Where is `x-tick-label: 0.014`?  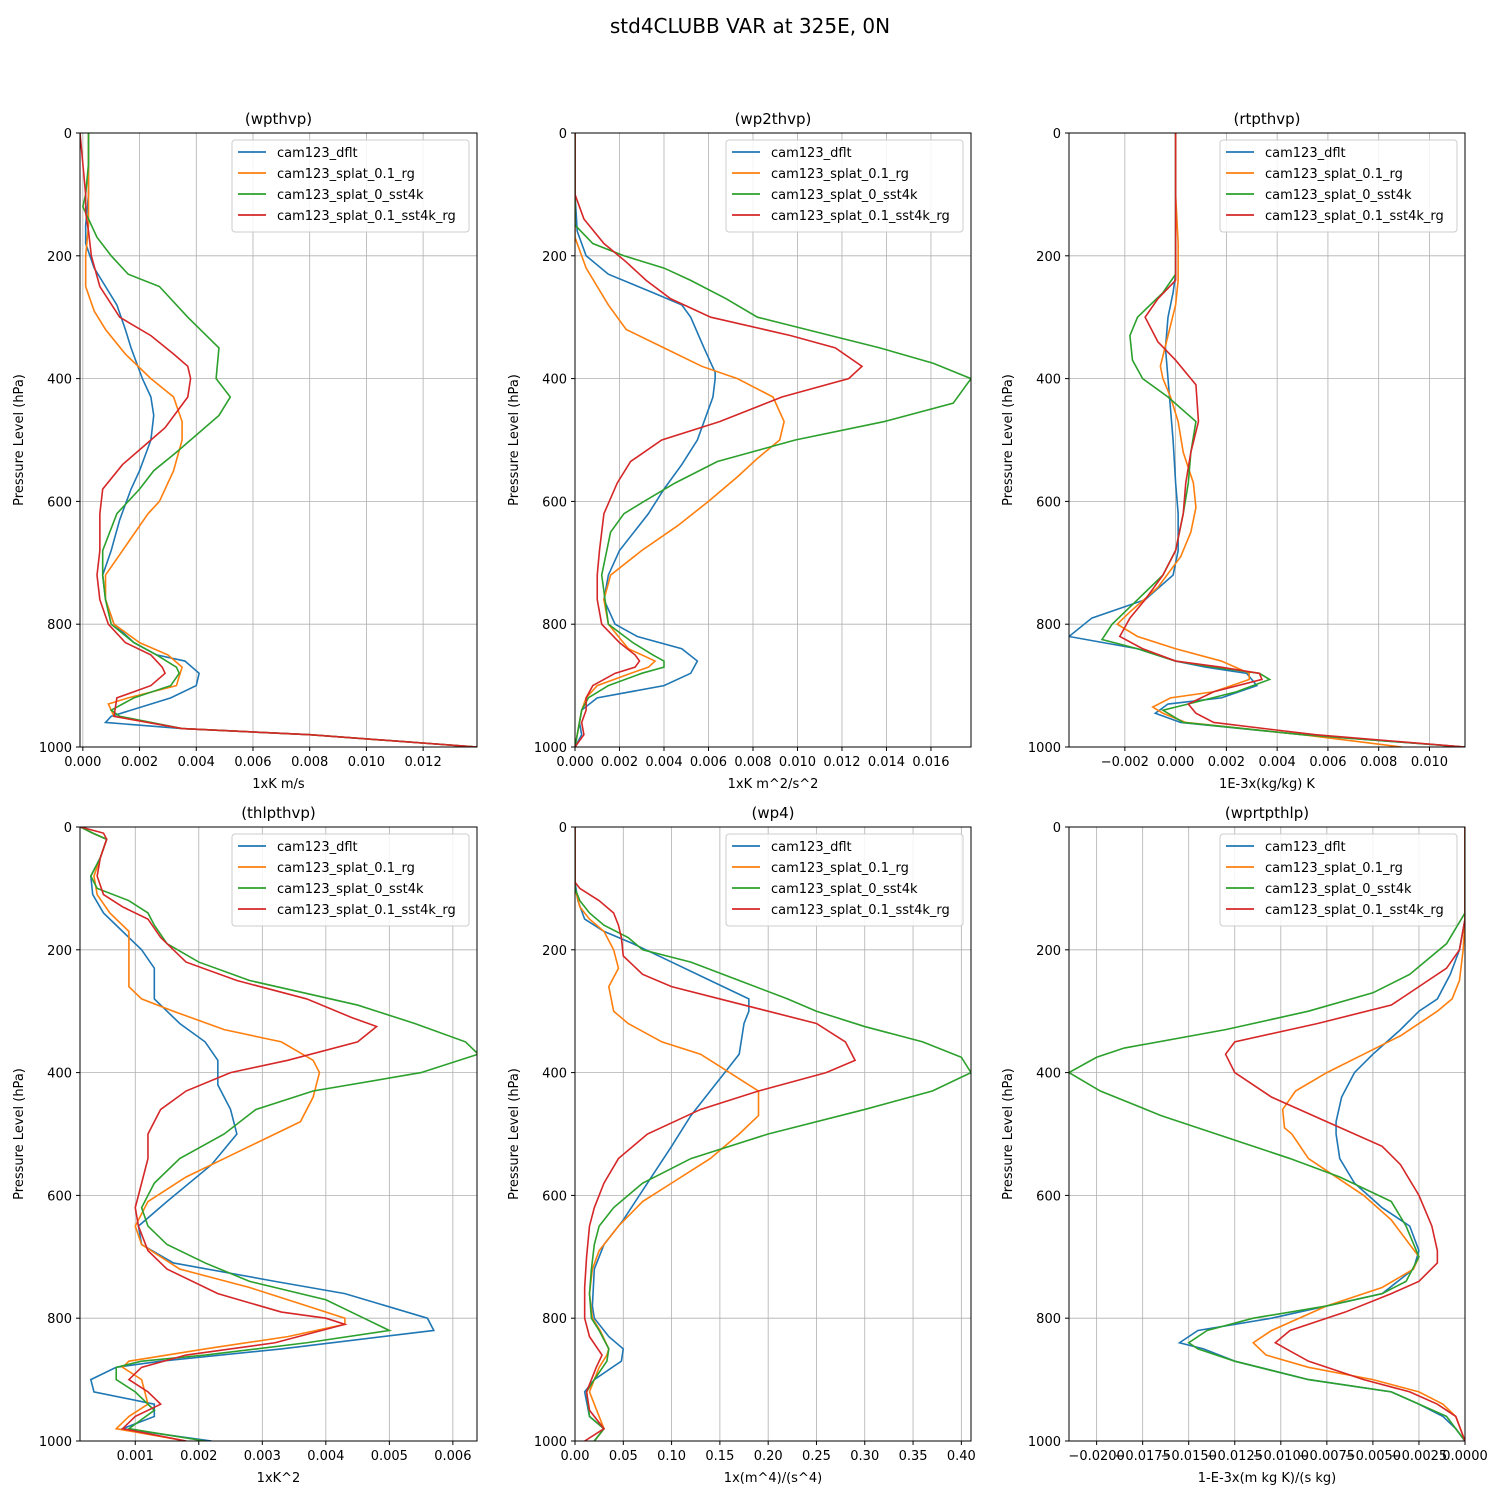 x-tick-label: 0.014 is located at coordinates (886, 762).